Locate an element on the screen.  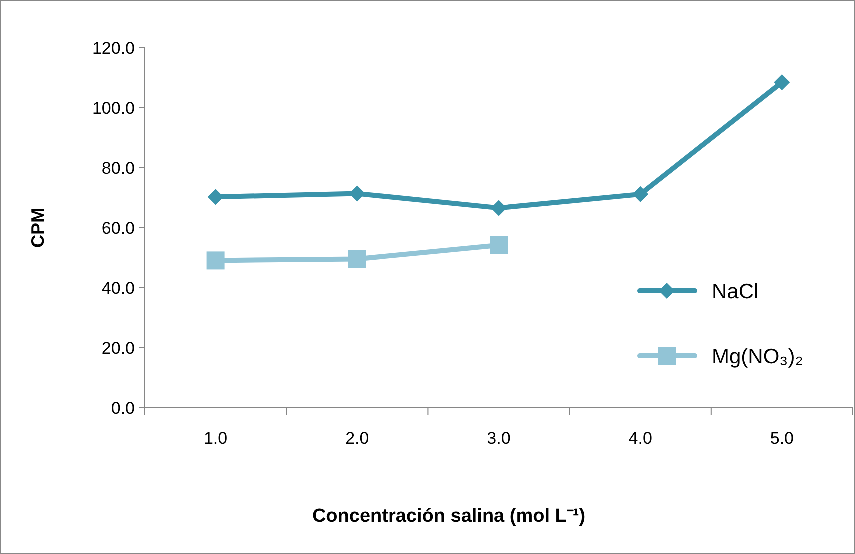
x-axis-title: Concentración salina (mol L⁻¹) is located at coordinates (449, 516).